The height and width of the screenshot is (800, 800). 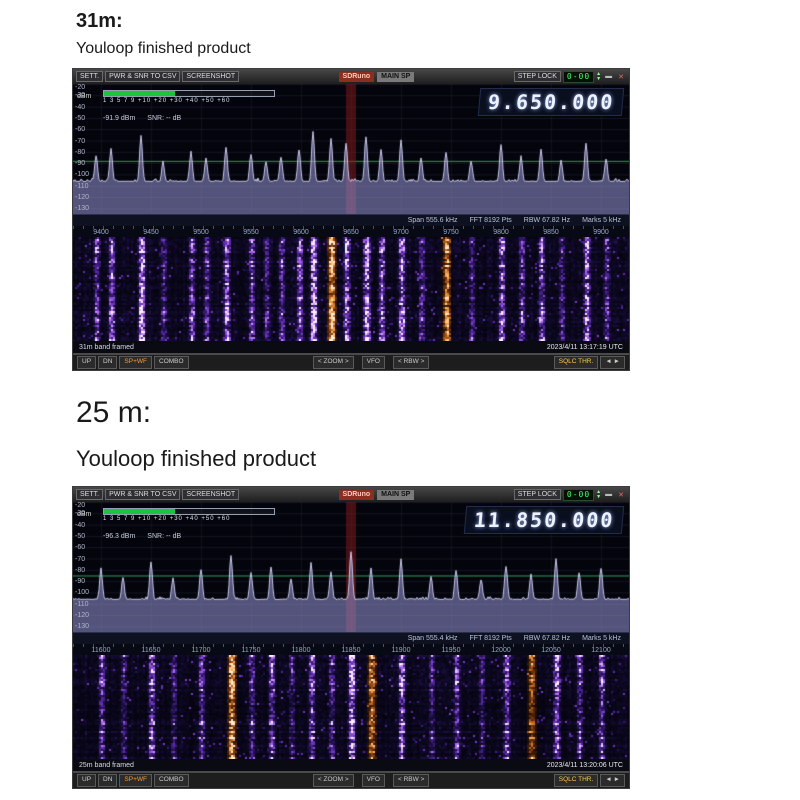 I want to click on frequency-display: 11.850.000, so click(x=544, y=520).